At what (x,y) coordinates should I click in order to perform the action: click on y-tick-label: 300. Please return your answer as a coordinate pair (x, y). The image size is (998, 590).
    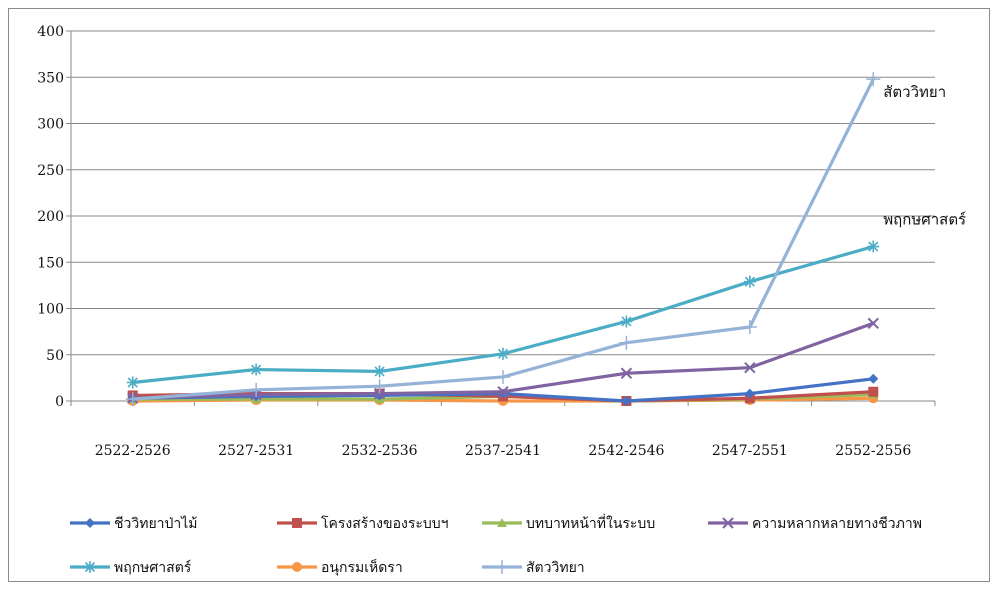
    Looking at the image, I should click on (50, 125).